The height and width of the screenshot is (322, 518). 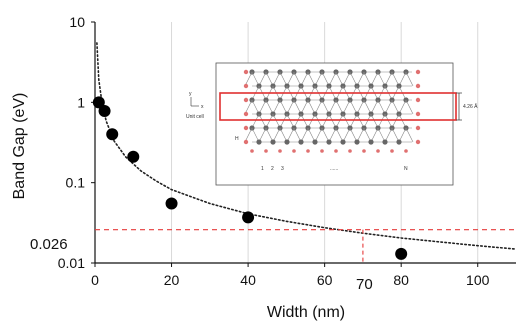 What do you see at coordinates (172, 280) in the screenshot?
I see `x-tick-label: 20` at bounding box center [172, 280].